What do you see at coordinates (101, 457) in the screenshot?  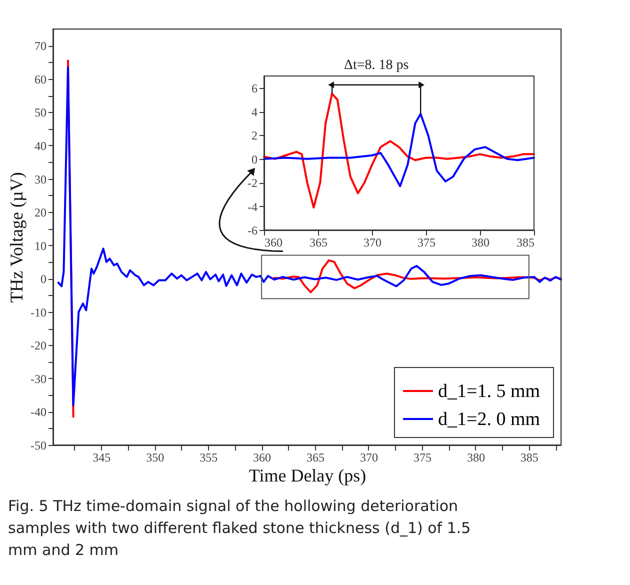 I see `x-tick-label: 345` at bounding box center [101, 457].